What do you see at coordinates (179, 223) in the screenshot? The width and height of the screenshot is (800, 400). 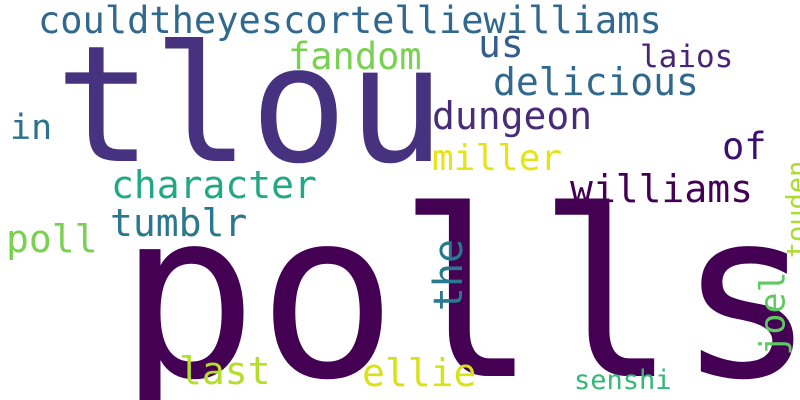 I see `word-tumblr: tumblr` at bounding box center [179, 223].